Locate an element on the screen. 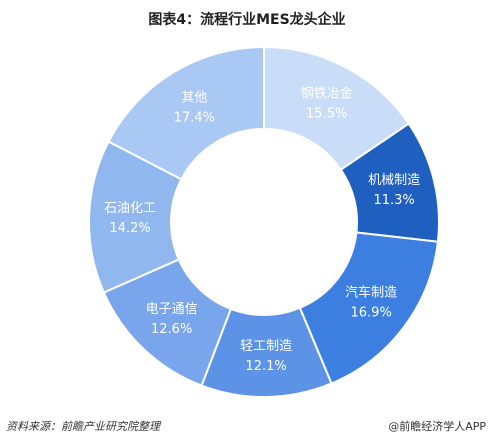 The image size is (494, 442). slice-value-label: 11.3% is located at coordinates (393, 200).